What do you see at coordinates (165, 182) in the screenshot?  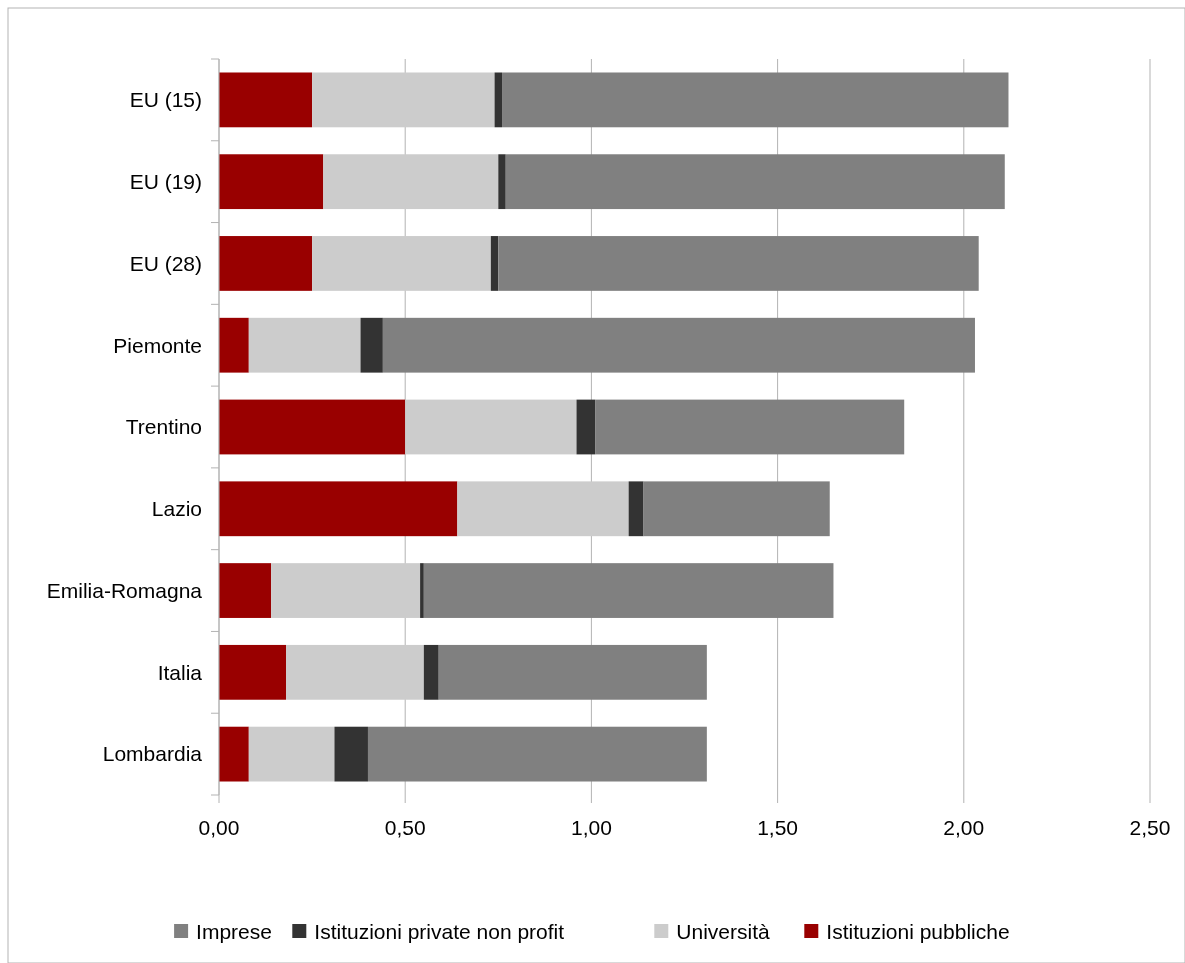 I see `y-tick-label: EU (19)` at bounding box center [165, 182].